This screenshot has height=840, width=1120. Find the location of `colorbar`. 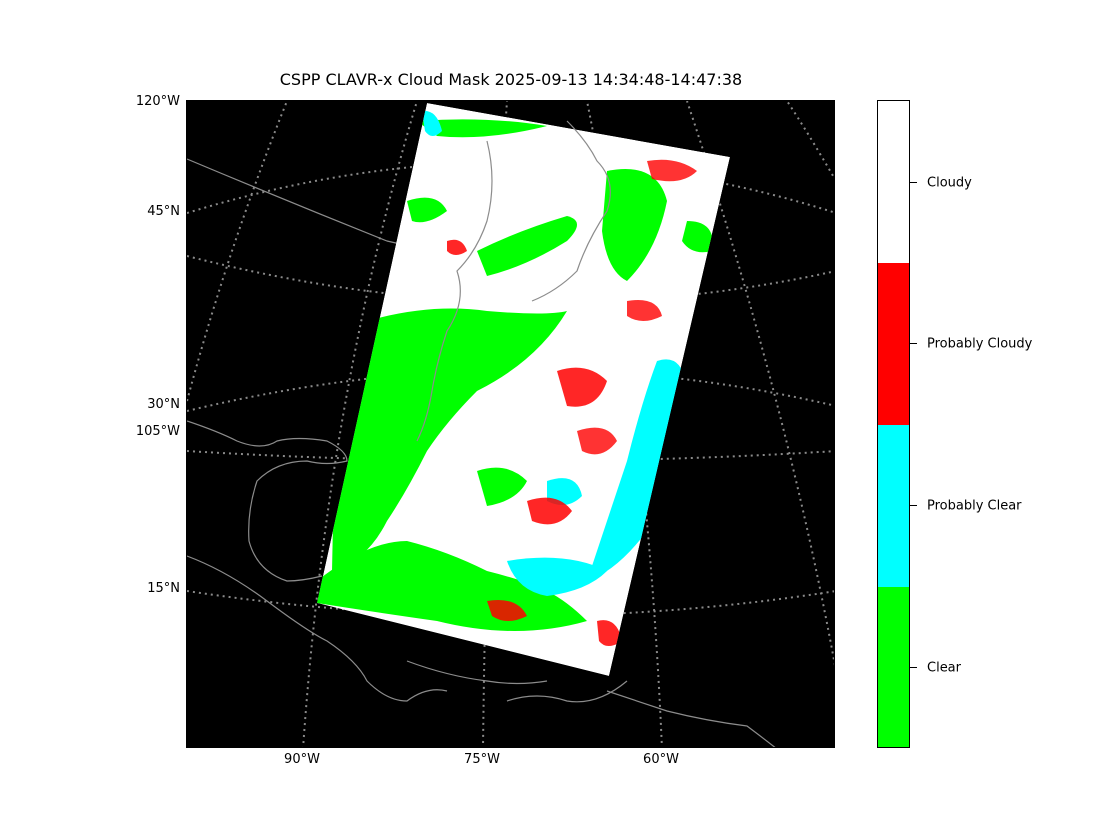

colorbar is located at coordinates (893, 424).